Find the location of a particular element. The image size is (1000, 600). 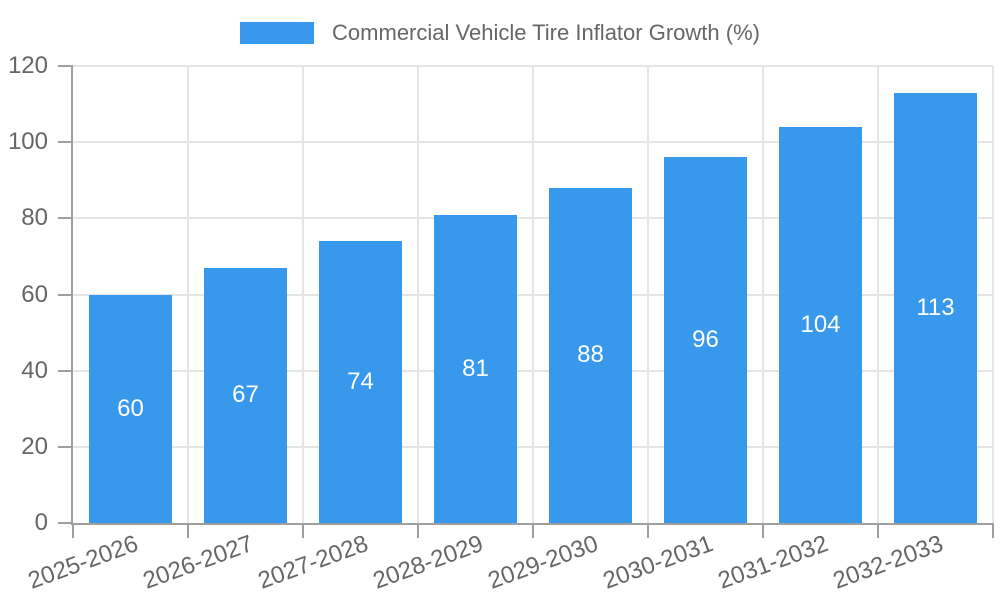

bar-value-label: 81 is located at coordinates (475, 368).